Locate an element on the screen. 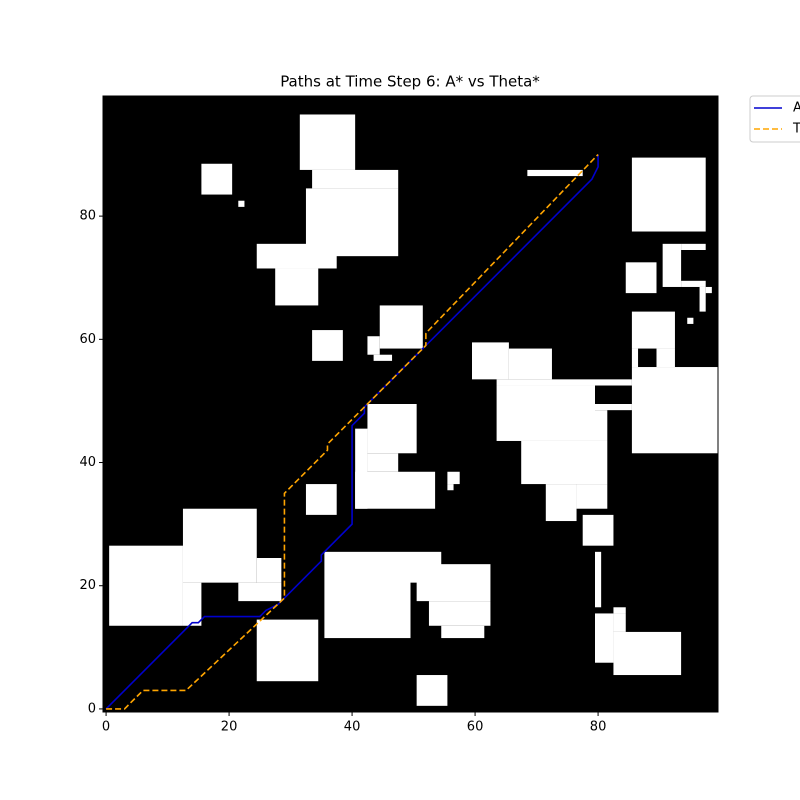 The width and height of the screenshot is (800, 800). x-tick-label: 60 is located at coordinates (475, 727).